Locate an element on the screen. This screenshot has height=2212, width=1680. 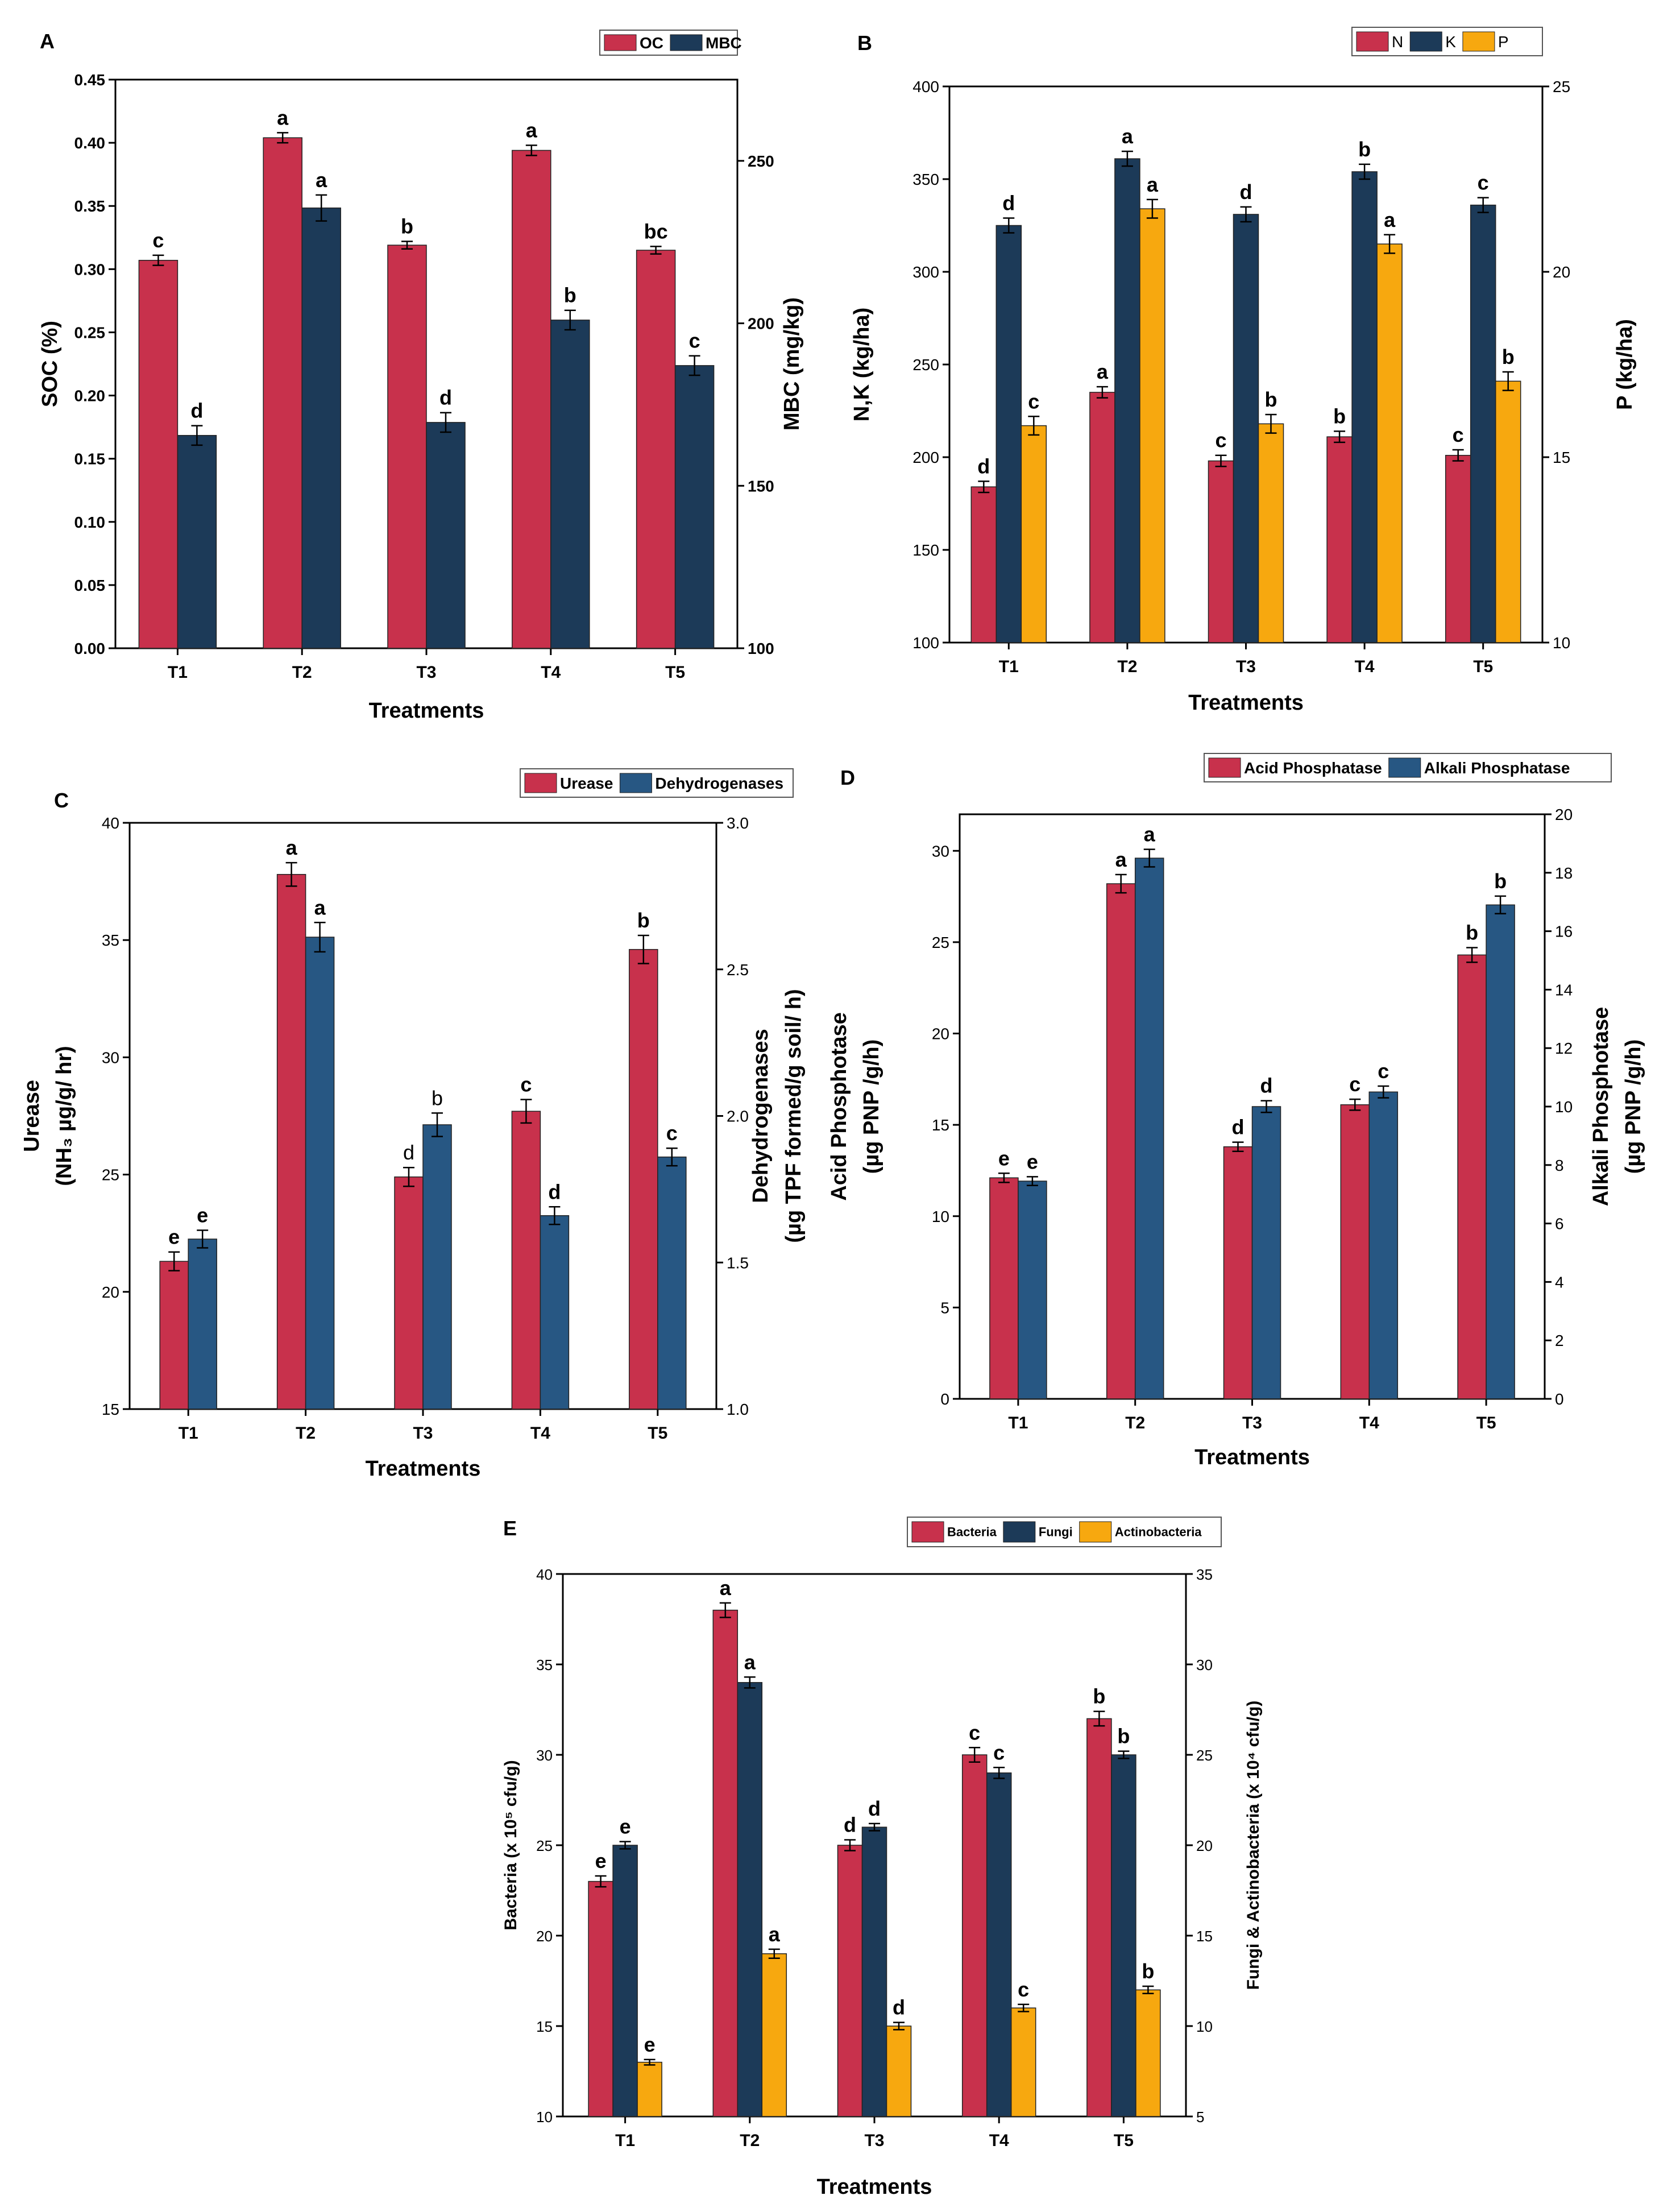
left-tick-label: 0.05 is located at coordinates (90, 585).